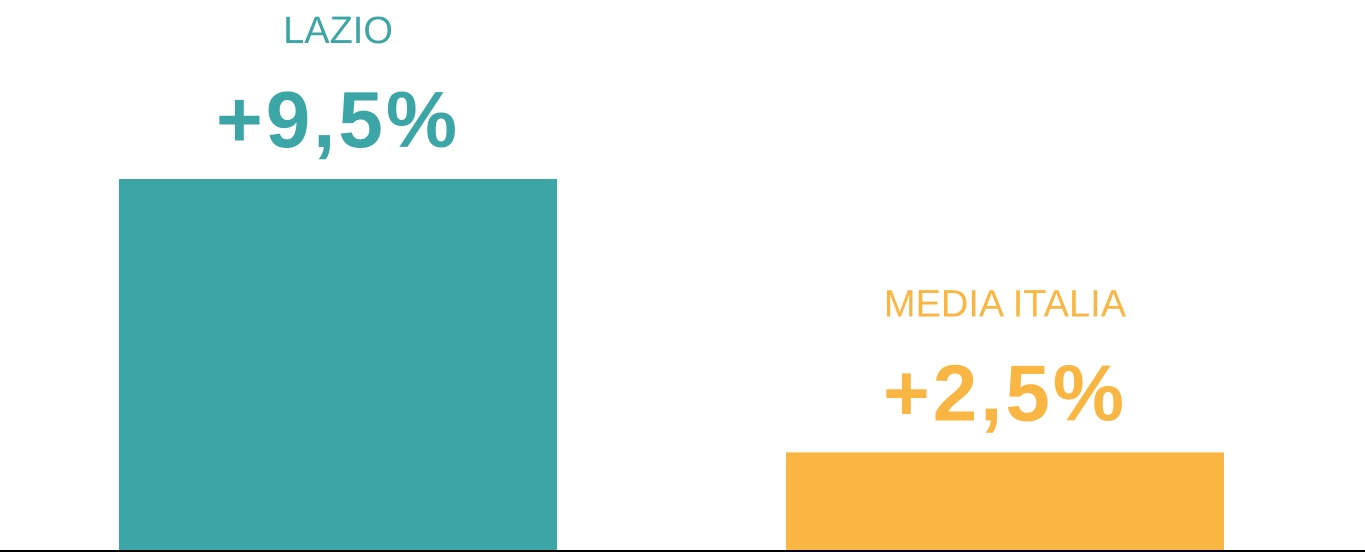 The image size is (1365, 555). Describe the element at coordinates (338, 119) in the screenshot. I see `value-label: +9,5%` at that location.